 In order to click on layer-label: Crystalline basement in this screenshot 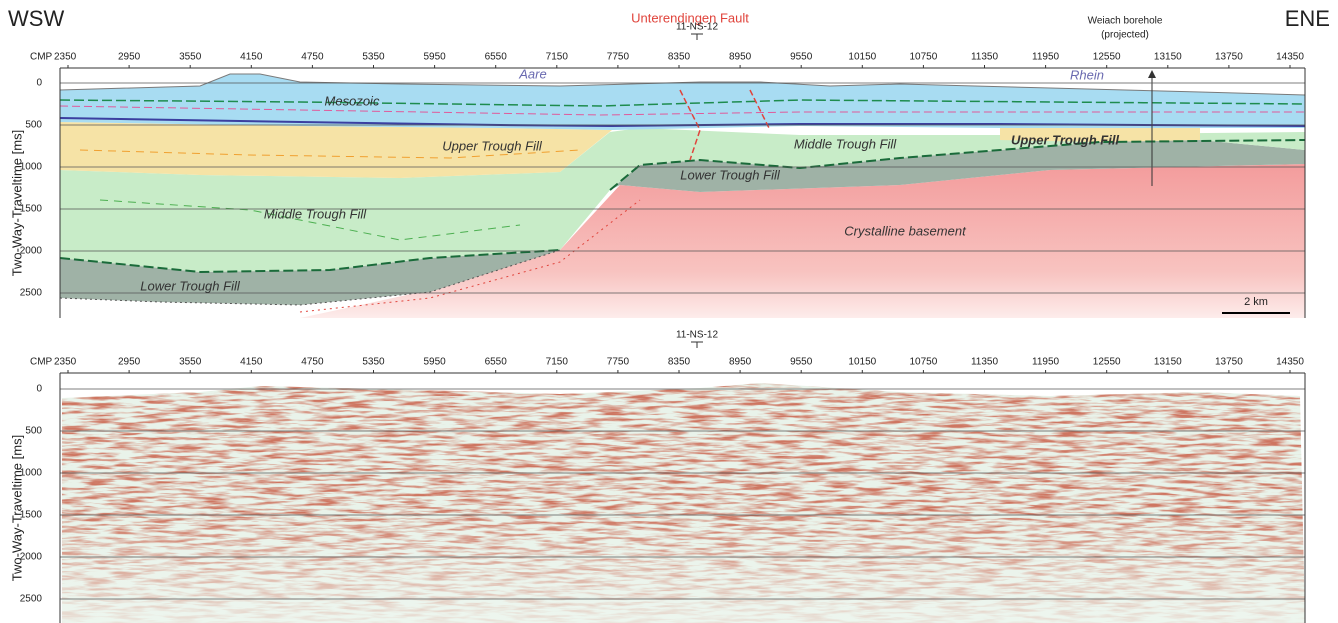, I will do `click(905, 230)`.